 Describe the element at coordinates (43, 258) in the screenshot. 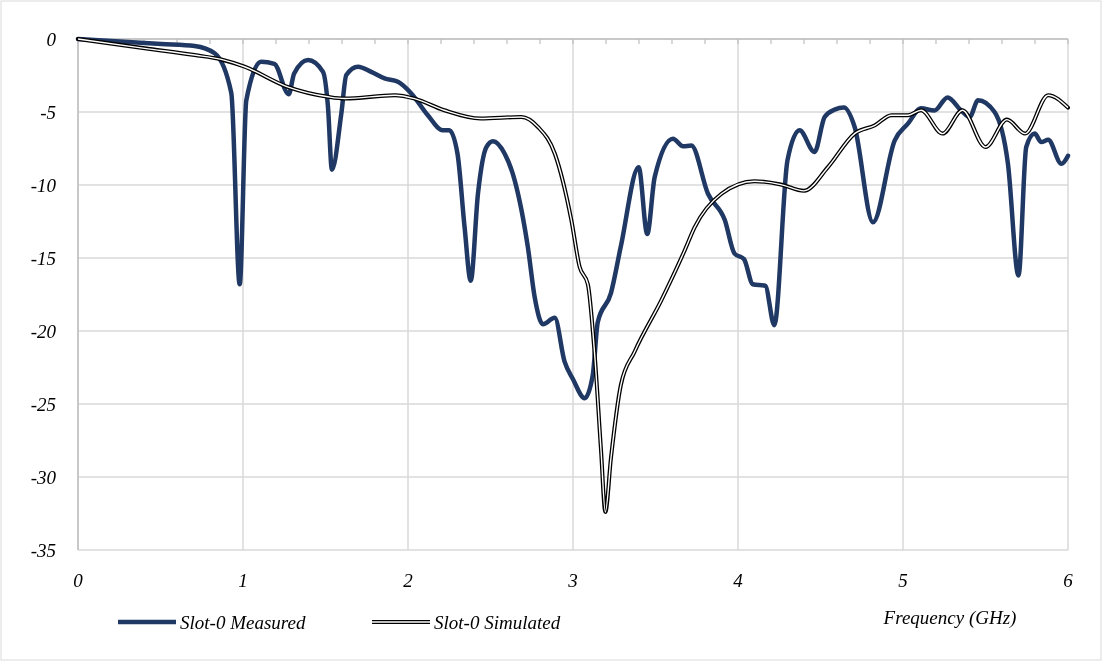

I see `y-tick-label: -15` at that location.